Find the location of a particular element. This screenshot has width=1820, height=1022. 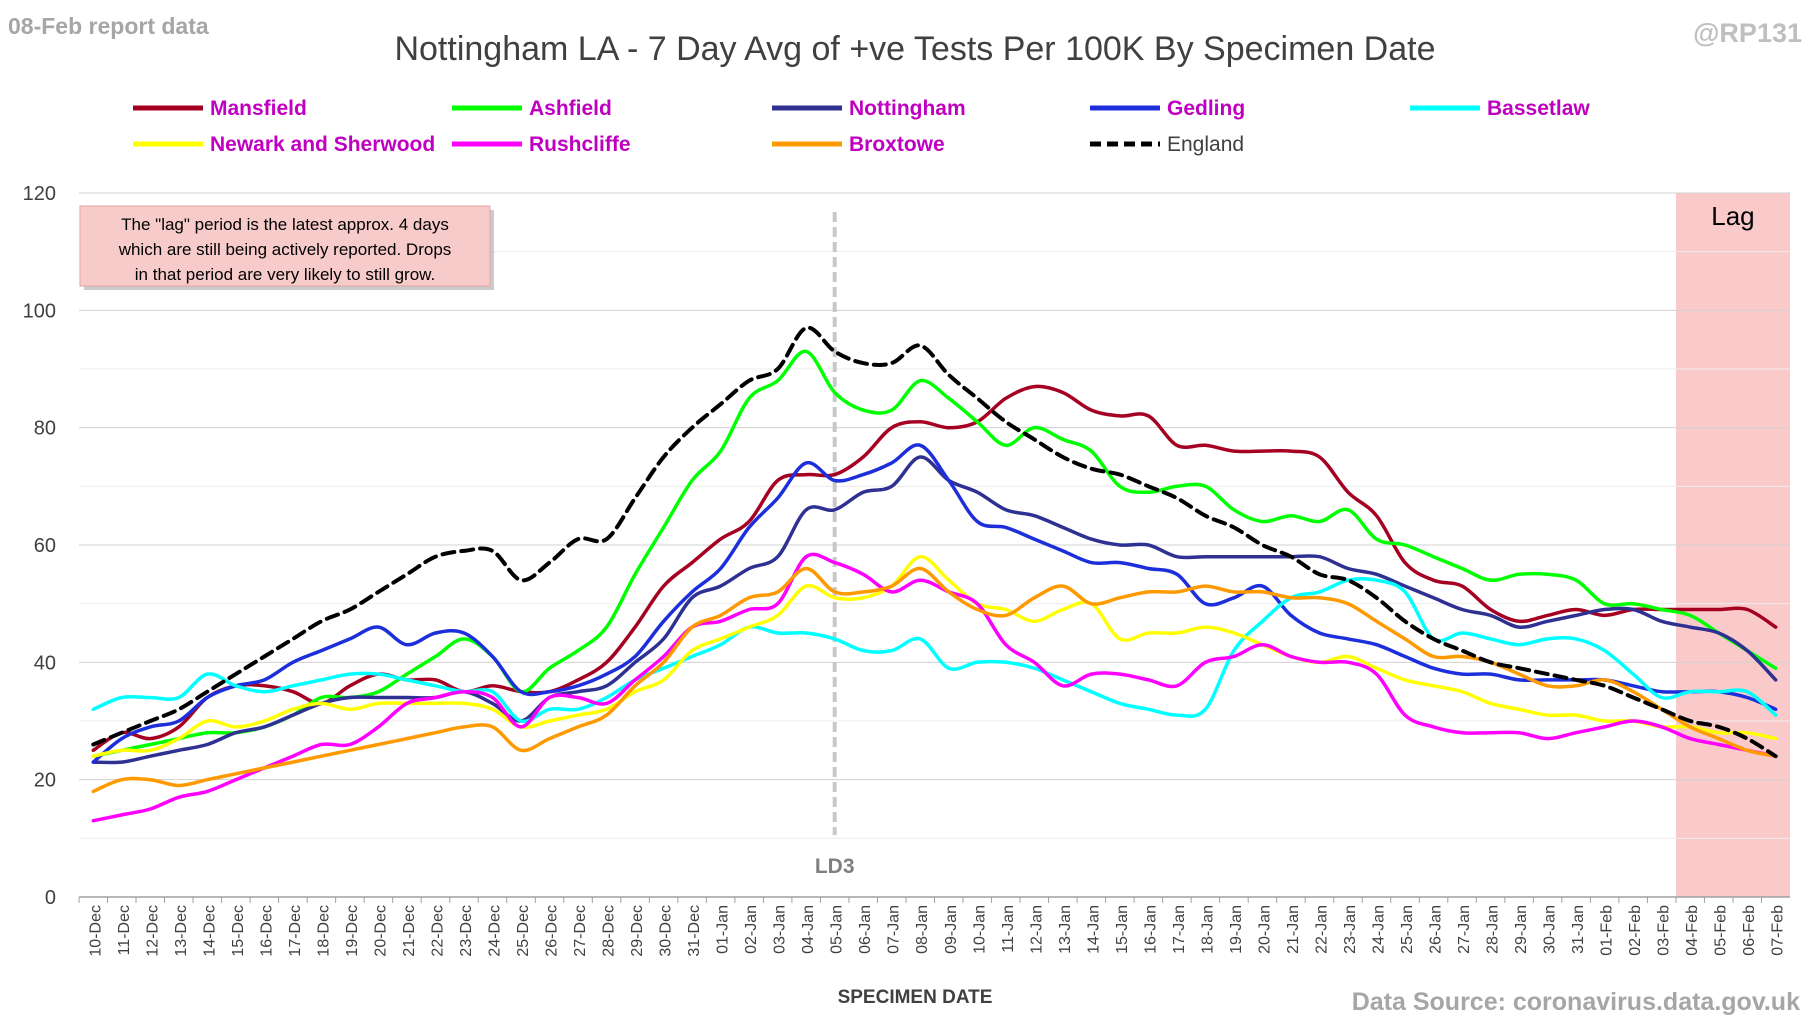

x-tick-label: 28-Jan is located at coordinates (1493, 929).